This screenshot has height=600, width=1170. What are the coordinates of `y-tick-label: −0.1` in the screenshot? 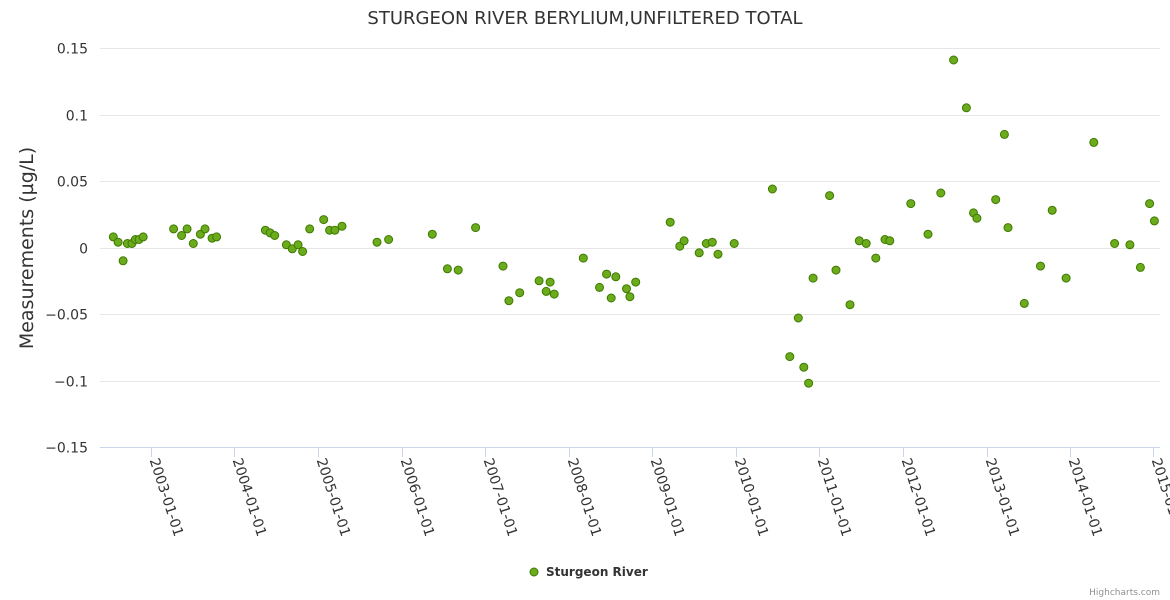 It's located at (71, 383).